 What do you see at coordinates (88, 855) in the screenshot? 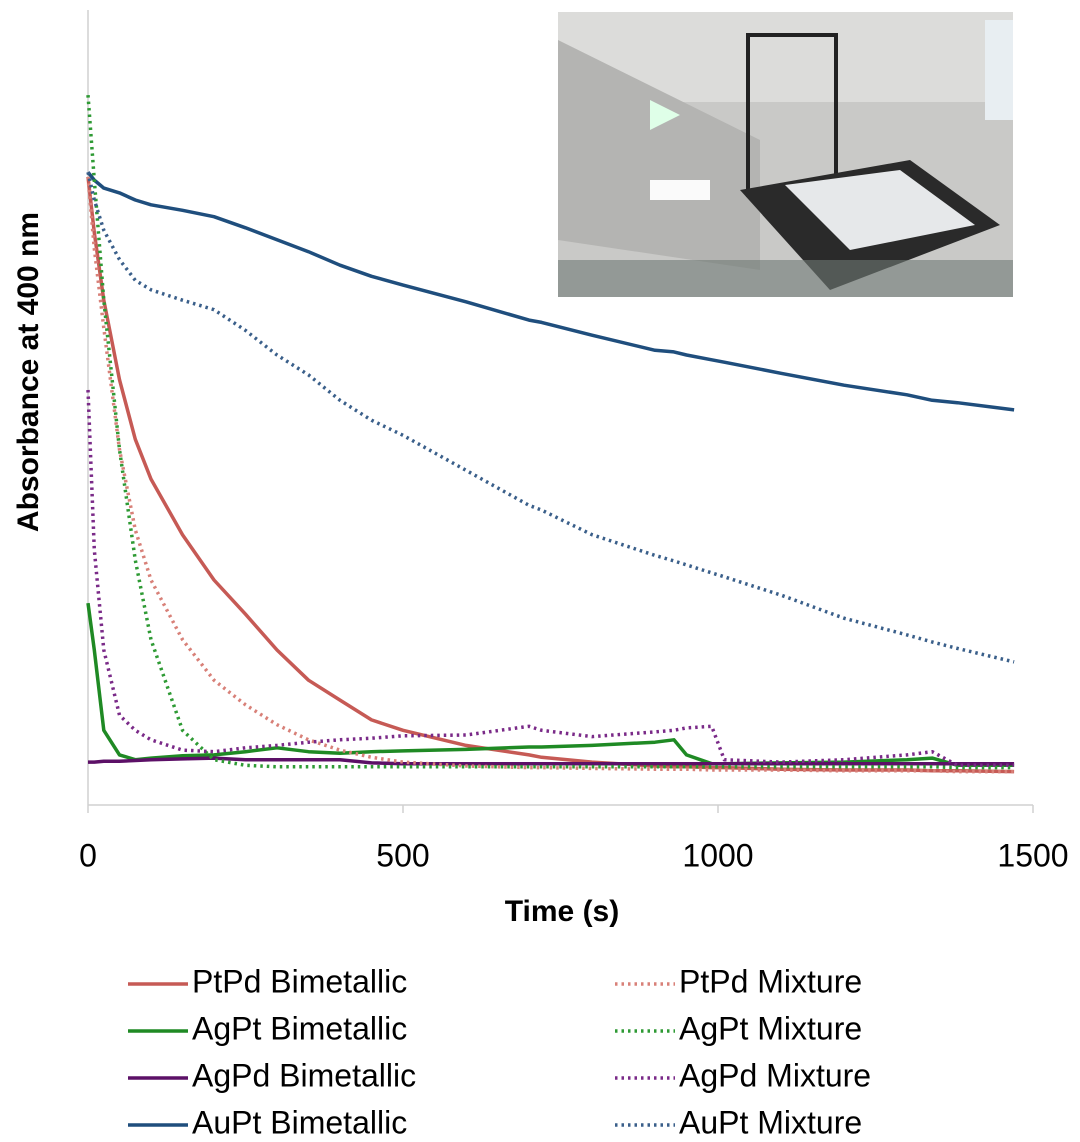
I see `x-tick-label: 0` at bounding box center [88, 855].